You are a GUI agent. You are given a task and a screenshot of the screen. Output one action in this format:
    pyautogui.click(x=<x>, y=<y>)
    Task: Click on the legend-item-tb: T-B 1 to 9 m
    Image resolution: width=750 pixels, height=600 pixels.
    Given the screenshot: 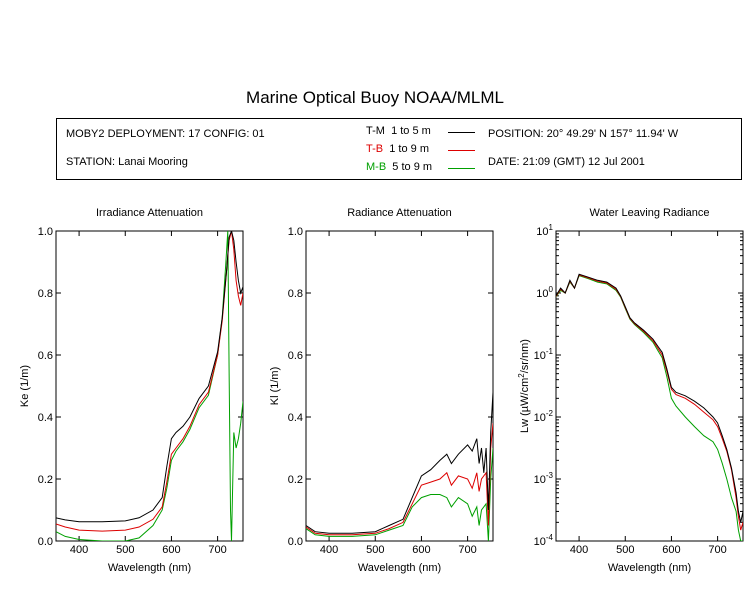 What is the action you would take?
    pyautogui.click(x=397, y=149)
    